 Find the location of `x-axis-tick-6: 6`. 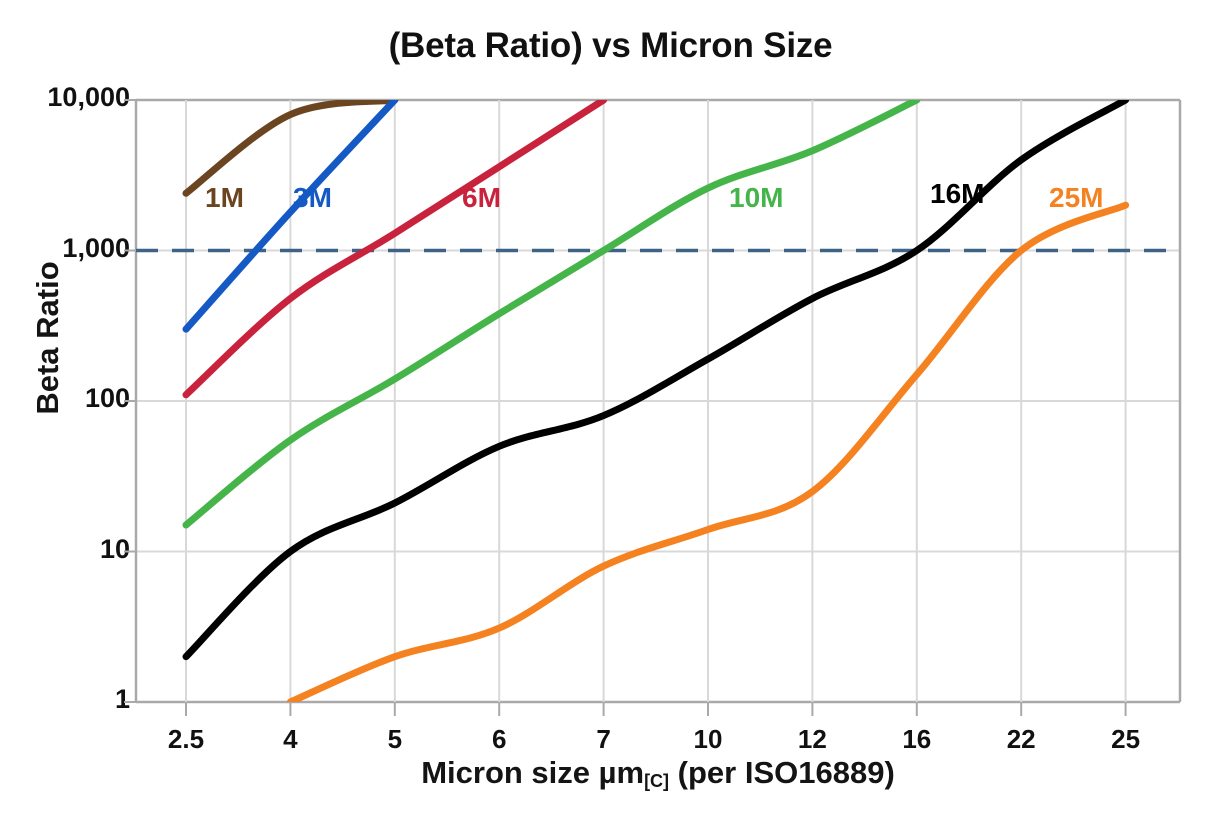

x-axis-tick-6: 6 is located at coordinates (499, 739).